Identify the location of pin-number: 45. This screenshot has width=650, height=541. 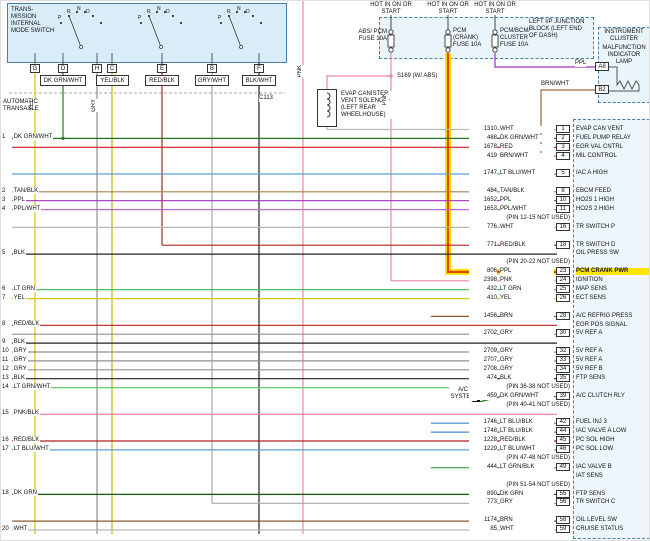
(563, 440).